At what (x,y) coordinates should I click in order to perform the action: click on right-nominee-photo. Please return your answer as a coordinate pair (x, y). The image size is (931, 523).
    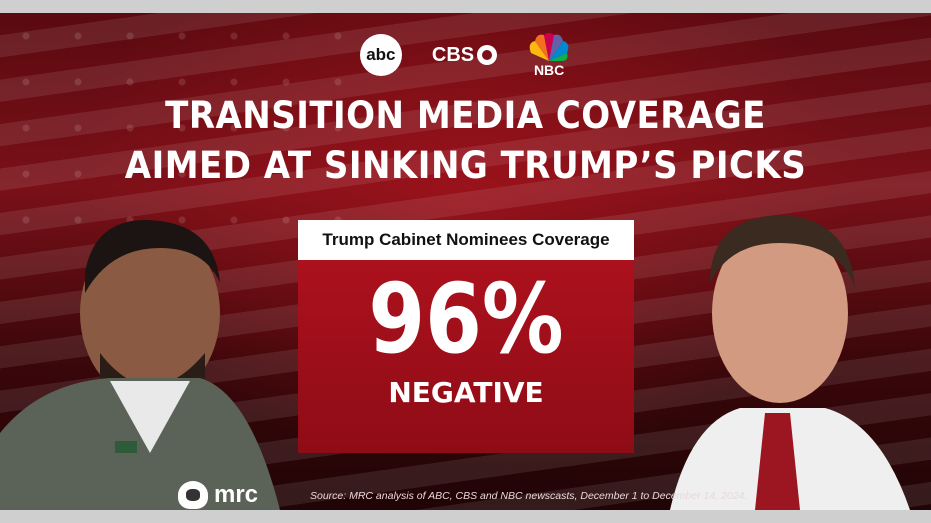
    Looking at the image, I should click on (790, 362).